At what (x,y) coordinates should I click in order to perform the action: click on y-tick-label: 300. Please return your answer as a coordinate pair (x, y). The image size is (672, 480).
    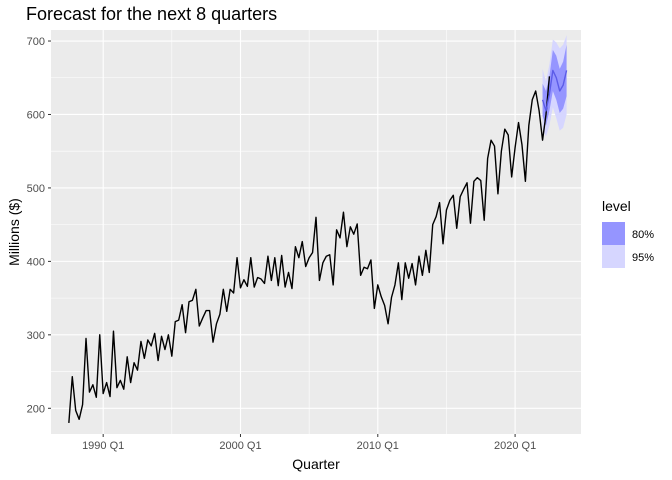
    Looking at the image, I should click on (36, 336).